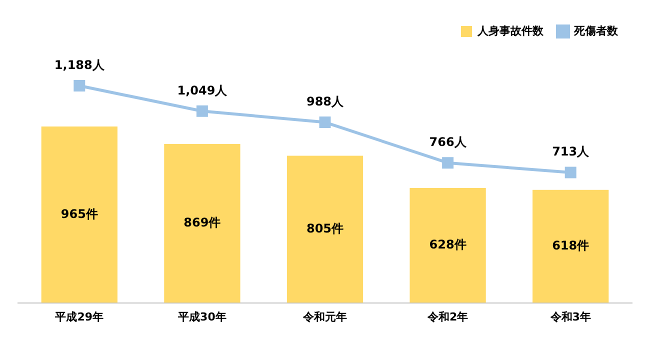 Image resolution: width=650 pixels, height=340 pixels. Describe the element at coordinates (202, 90) in the screenshot. I see `data-label: 1,049人` at that location.